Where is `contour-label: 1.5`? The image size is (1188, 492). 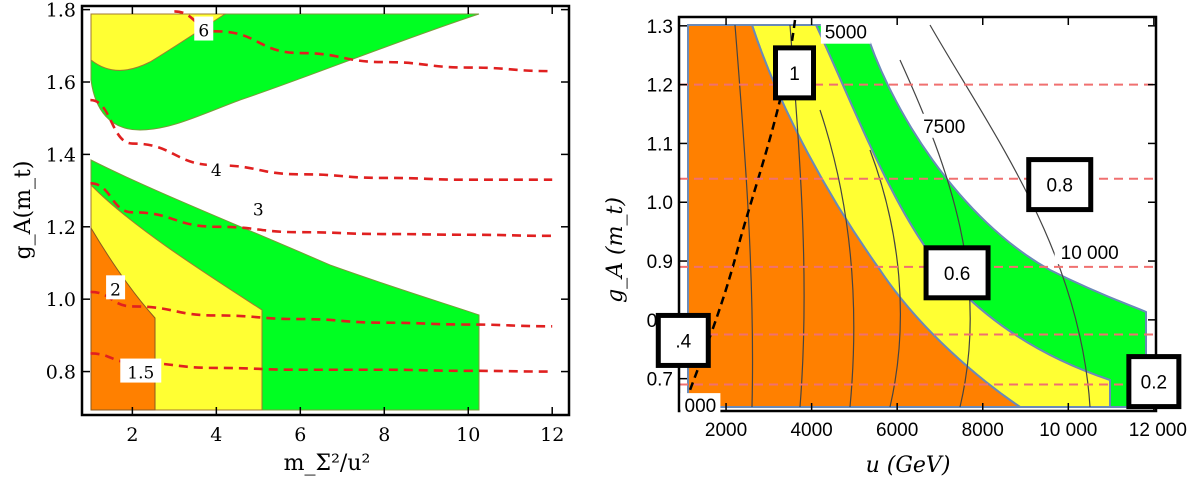 contour-label: 1.5 is located at coordinates (140, 374).